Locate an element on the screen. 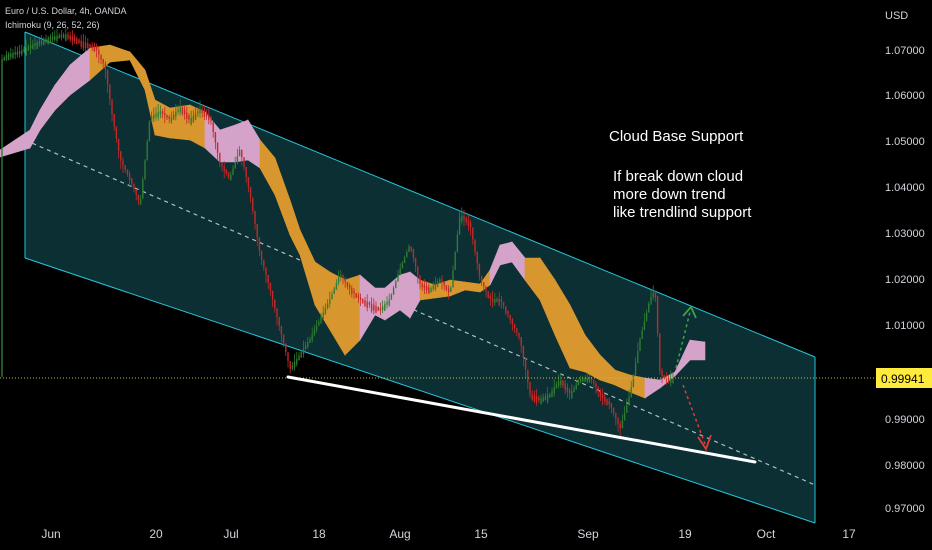  annotation-line-3: like trendlind support is located at coordinates (682, 212).